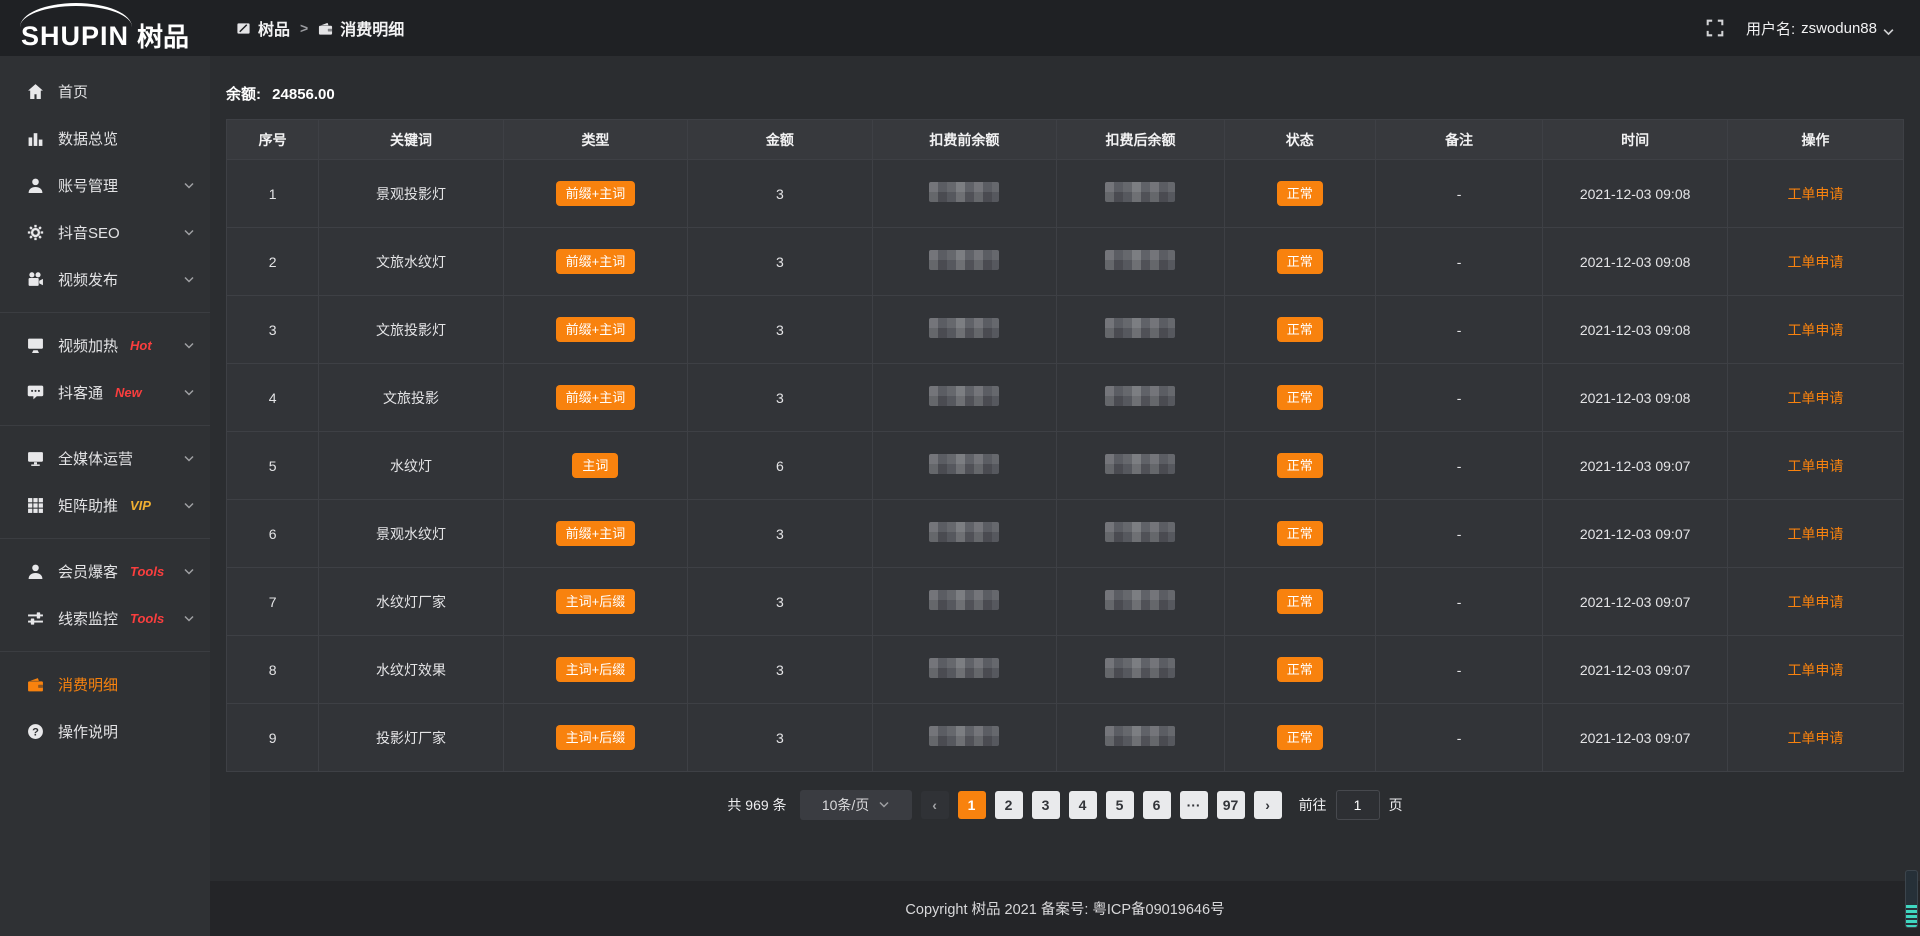 The height and width of the screenshot is (936, 1920). What do you see at coordinates (411, 329) in the screenshot?
I see `cell-keyword: 文旅投影灯` at bounding box center [411, 329].